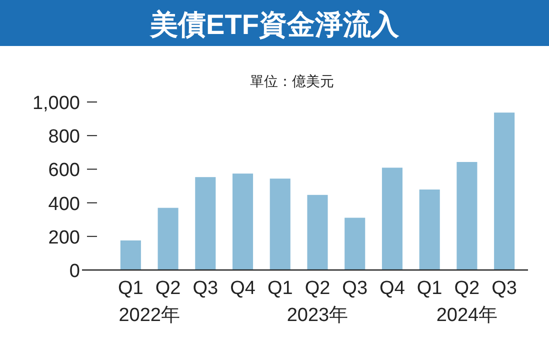  I want to click on annotation: 2024年, so click(467, 315).